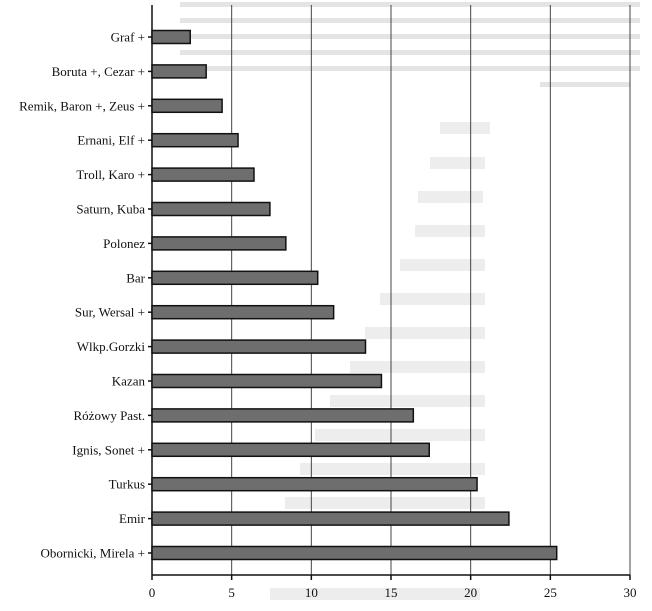  Describe the element at coordinates (110, 174) in the screenshot. I see `category-label: Troll, Karo +` at that location.